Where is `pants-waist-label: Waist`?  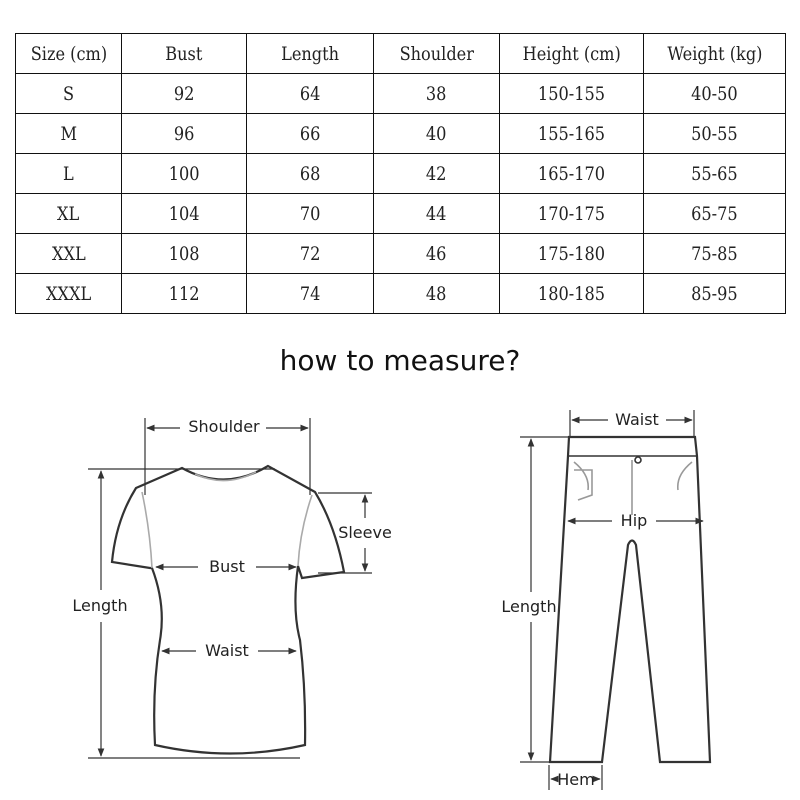
pants-waist-label: Waist is located at coordinates (637, 419).